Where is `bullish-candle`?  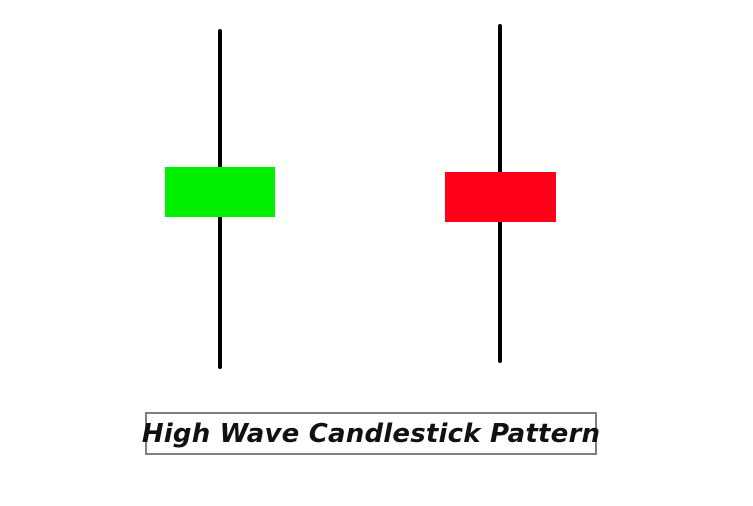
bullish-candle is located at coordinates (220, 199).